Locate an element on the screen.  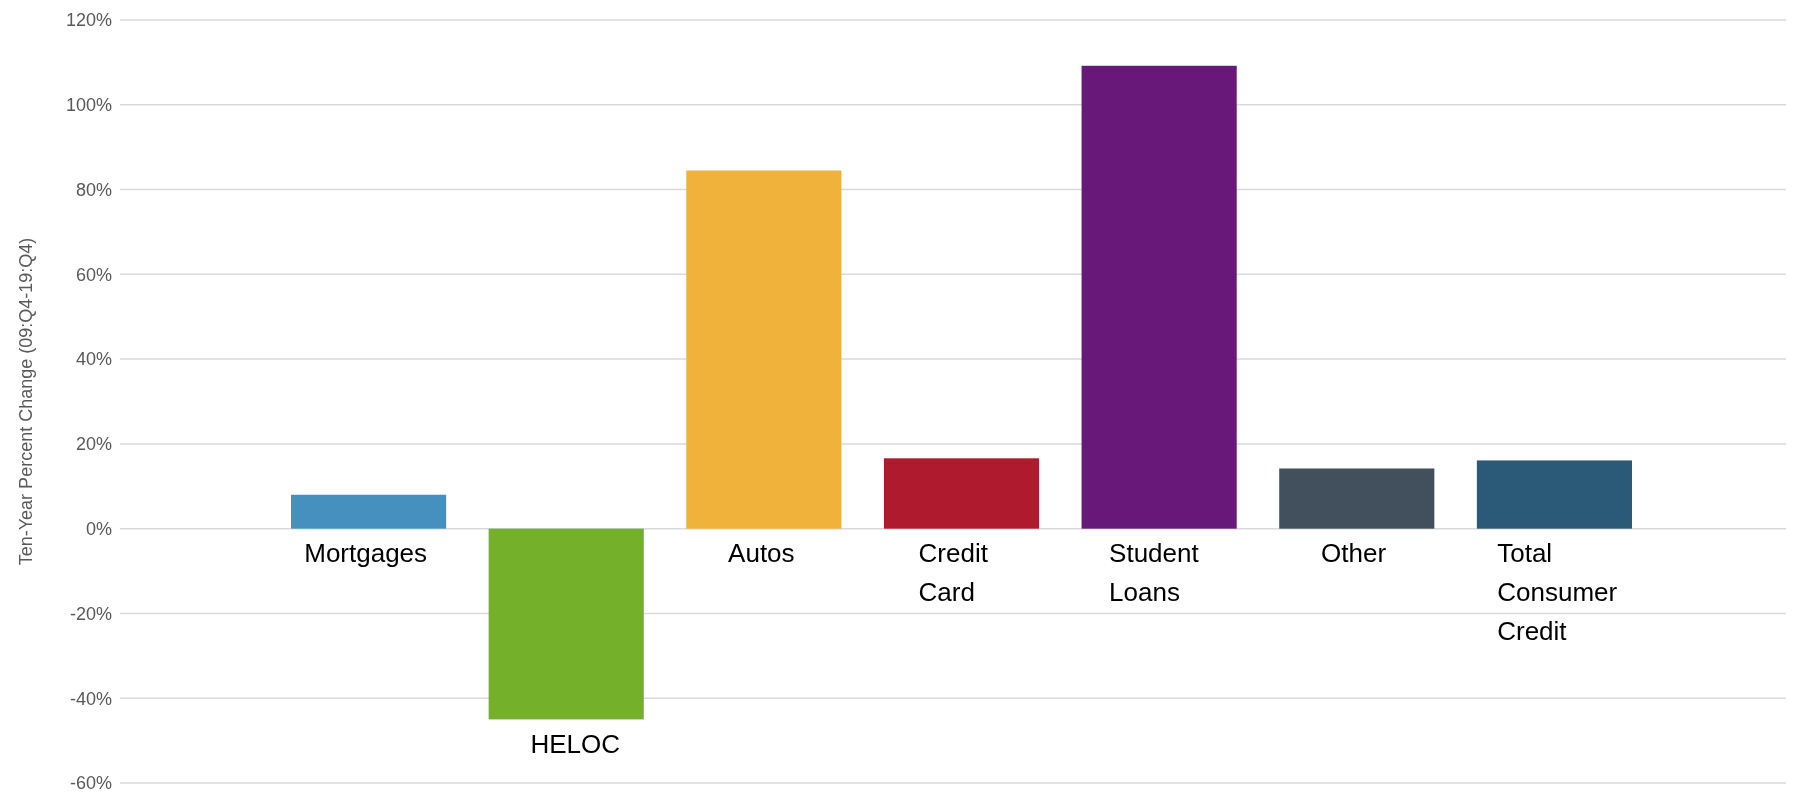
y-axis-title: Ten-Year Percent Change (09:Q4-19:Q4) is located at coordinates (26, 401).